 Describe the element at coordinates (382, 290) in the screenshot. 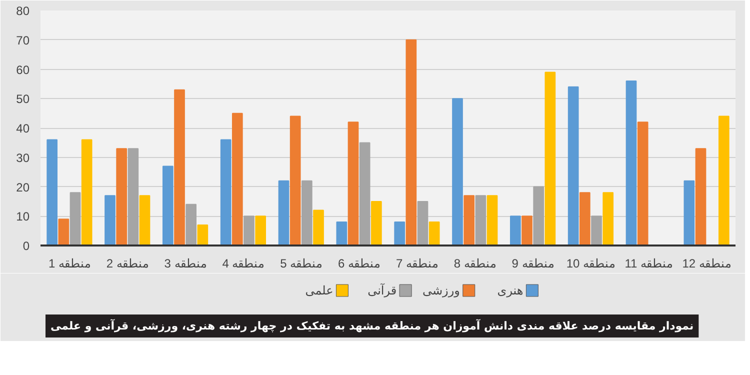

I see `legend-label: قرآنی` at that location.